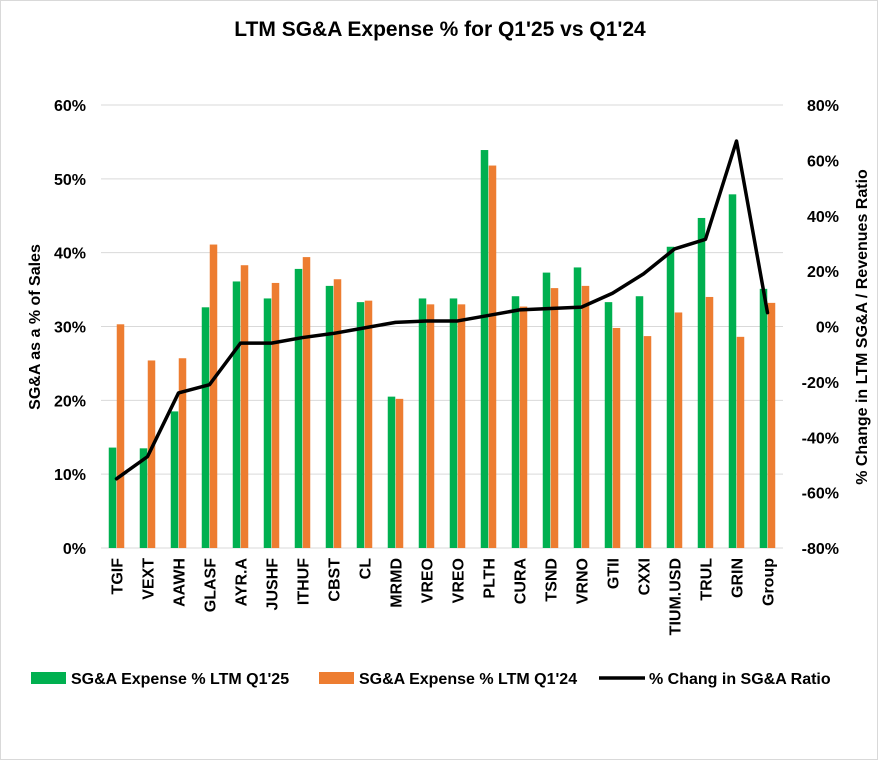  I want to click on y-left-tick-label: 0%, so click(74, 549).